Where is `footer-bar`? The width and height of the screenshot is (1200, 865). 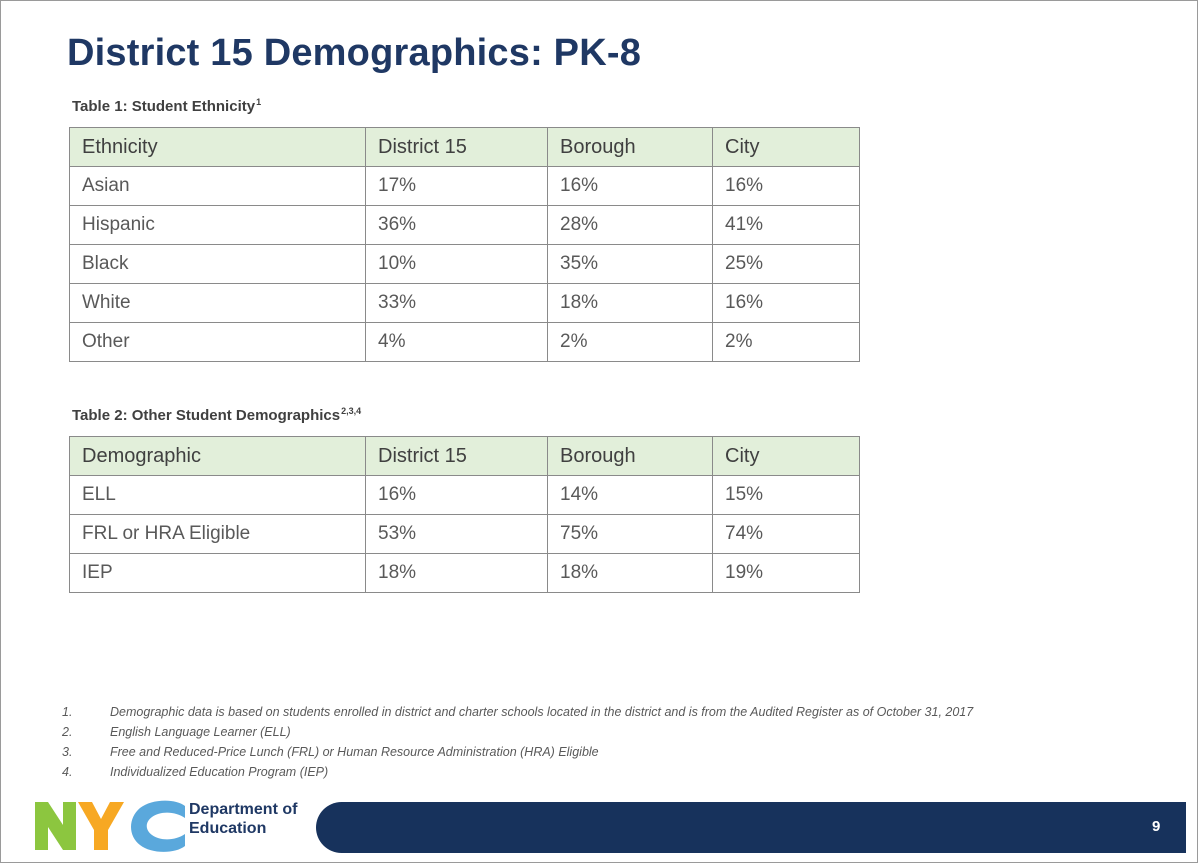
footer-bar is located at coordinates (751, 827).